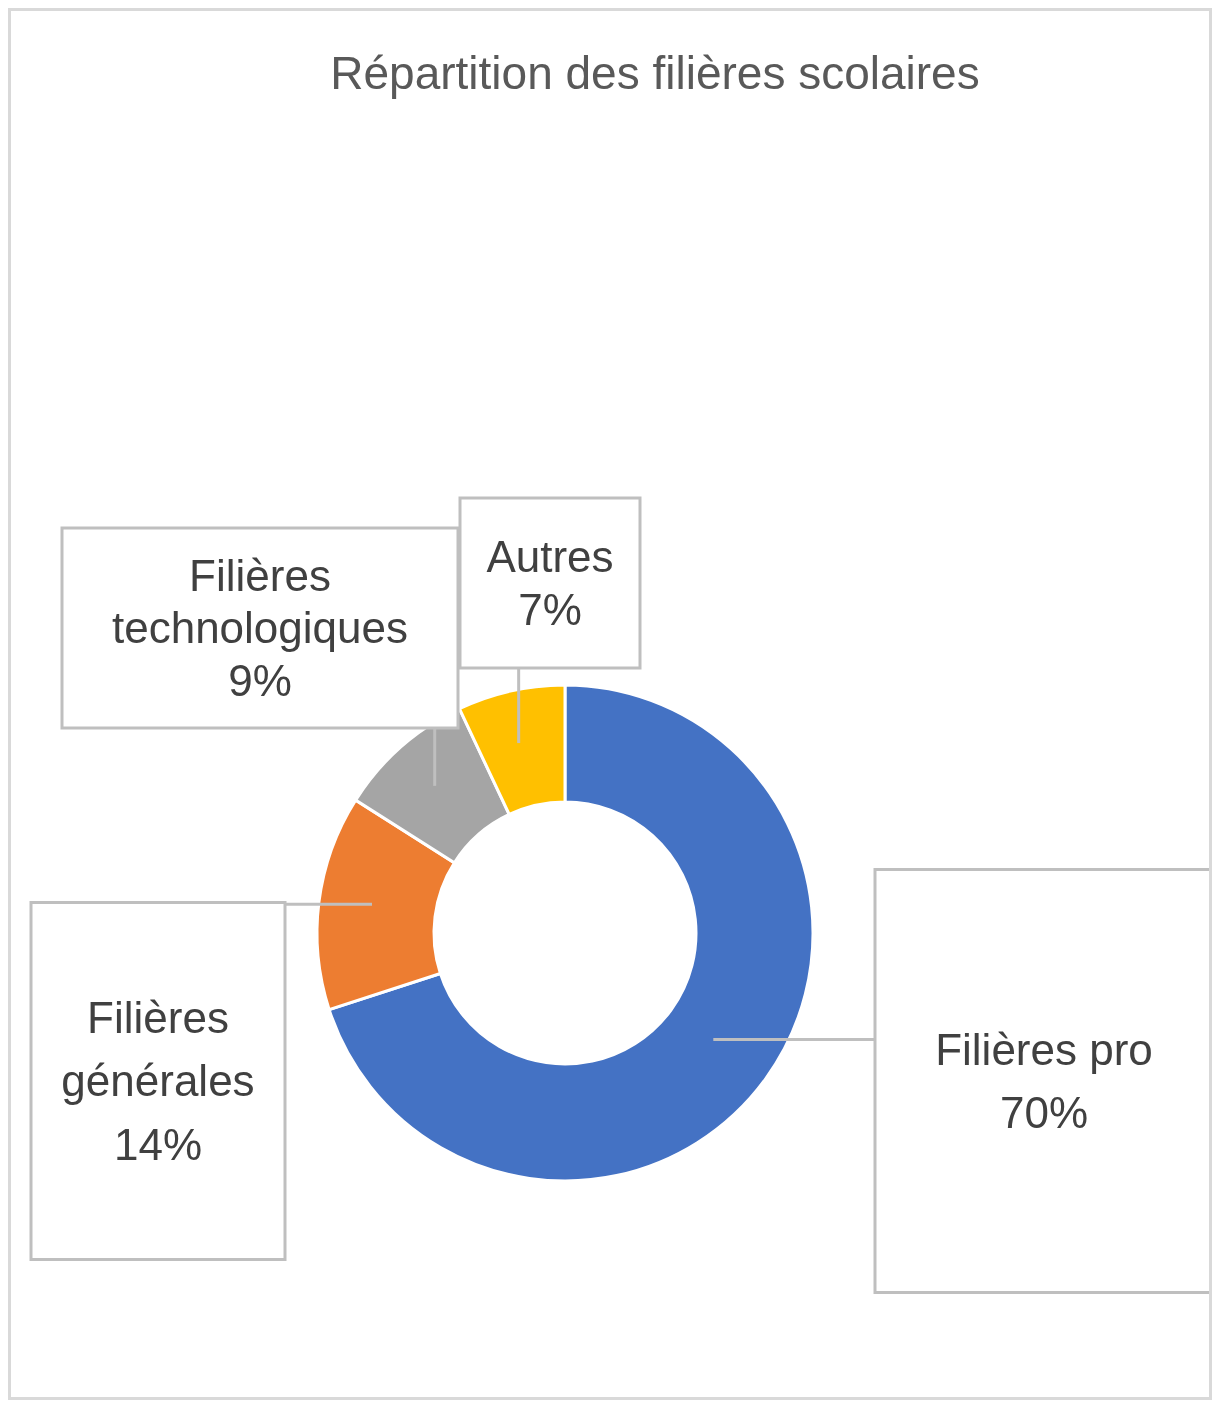 The width and height of the screenshot is (1222, 1410). Describe the element at coordinates (655, 73) in the screenshot. I see `chart-title: Répartition des filières scolaires` at that location.